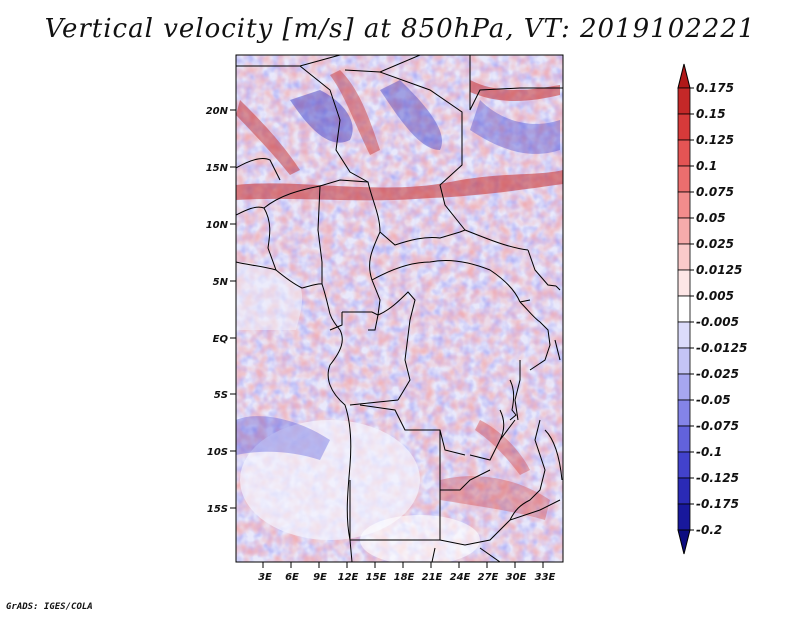  Describe the element at coordinates (292, 577) in the screenshot. I see `lon-label-6e: 6E` at that location.